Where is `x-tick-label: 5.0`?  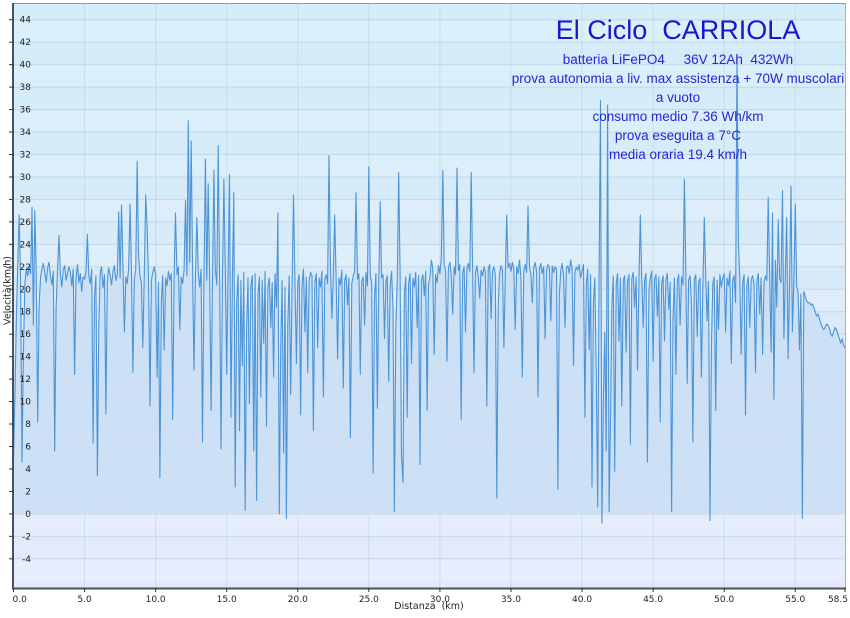 x-tick-label: 5.0 is located at coordinates (84, 600).